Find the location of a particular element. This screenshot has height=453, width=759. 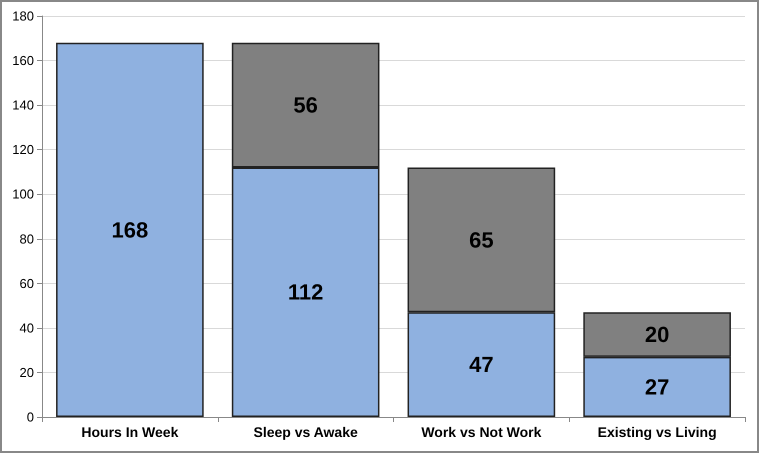

y-tick-label: 120 is located at coordinates (23, 150).